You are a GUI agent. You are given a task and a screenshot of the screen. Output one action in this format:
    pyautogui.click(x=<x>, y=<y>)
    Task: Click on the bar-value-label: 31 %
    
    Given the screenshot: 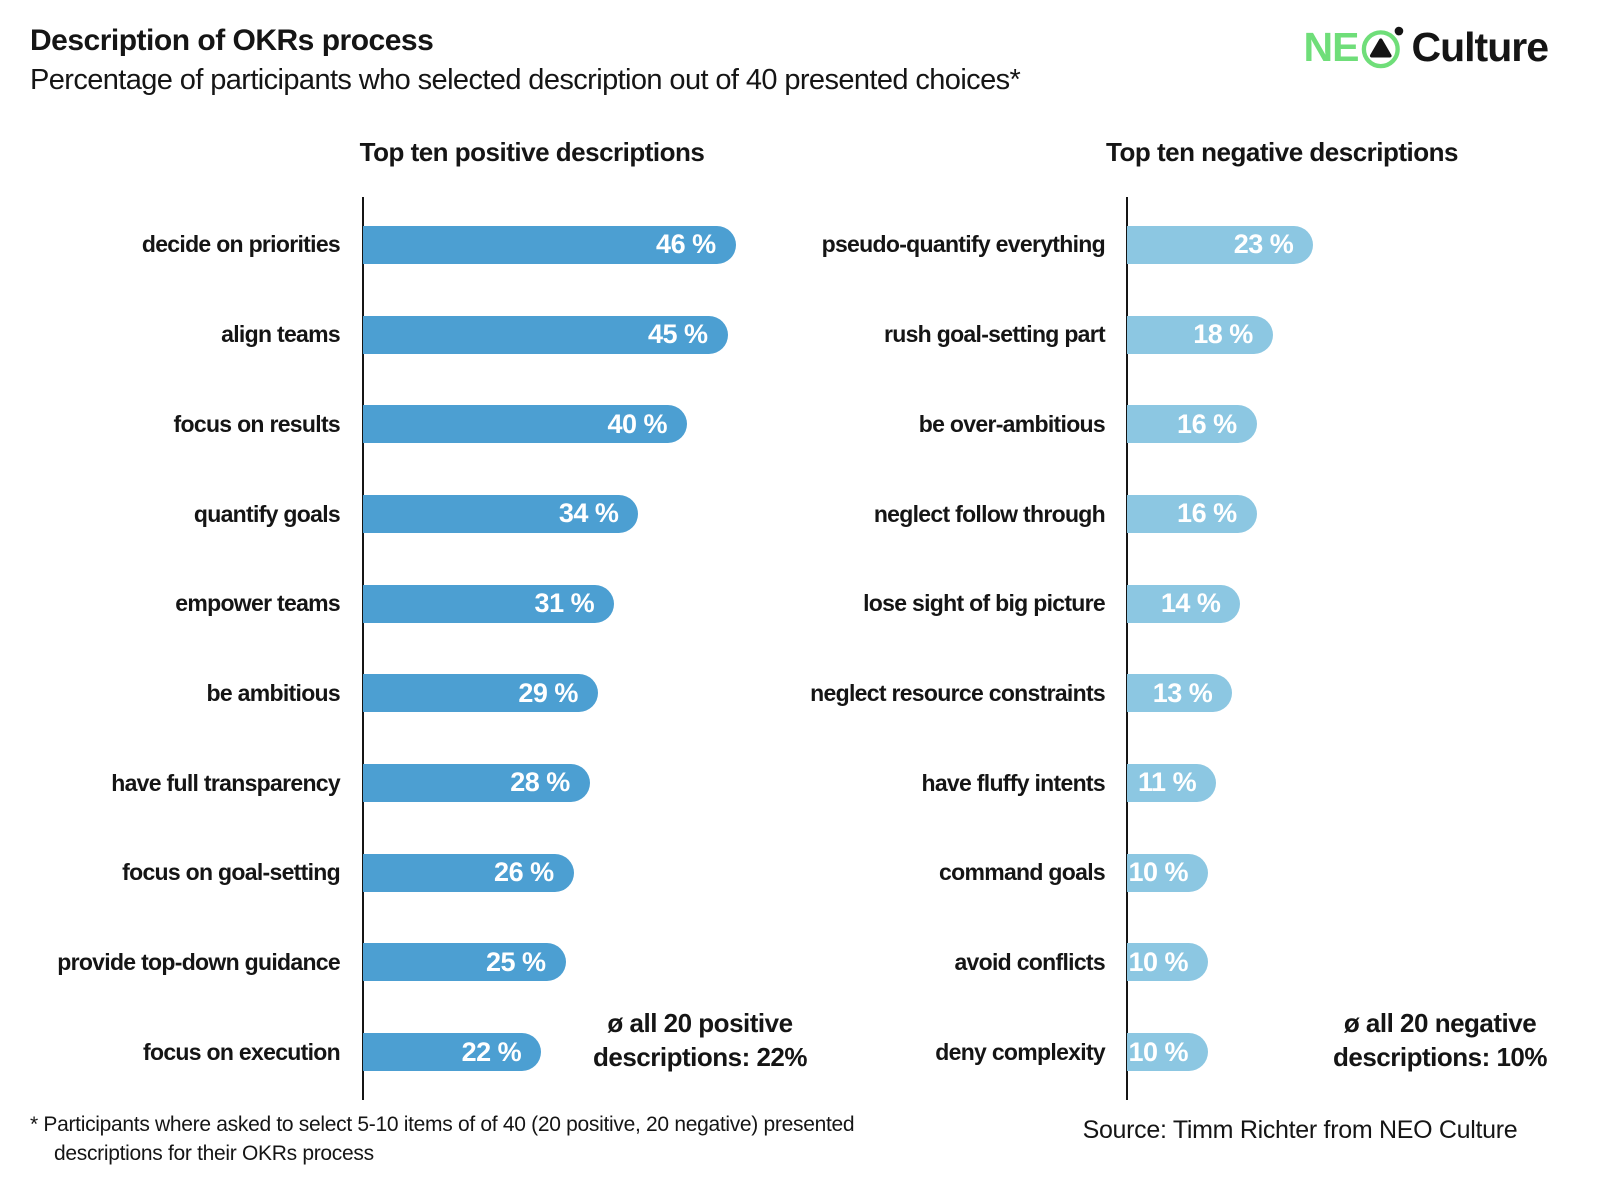 What is the action you would take?
    pyautogui.click(x=564, y=603)
    